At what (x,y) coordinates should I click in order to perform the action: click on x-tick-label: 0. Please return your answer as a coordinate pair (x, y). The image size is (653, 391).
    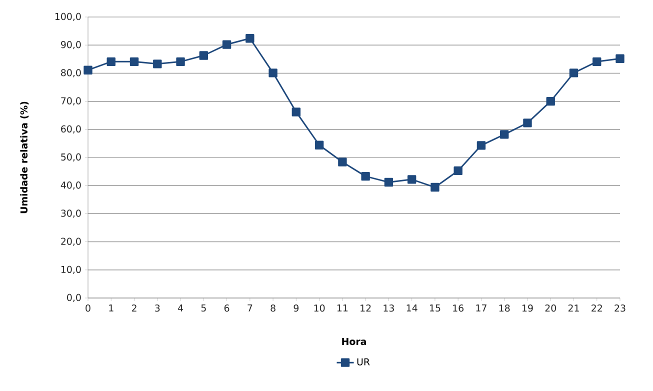
    Looking at the image, I should click on (88, 308).